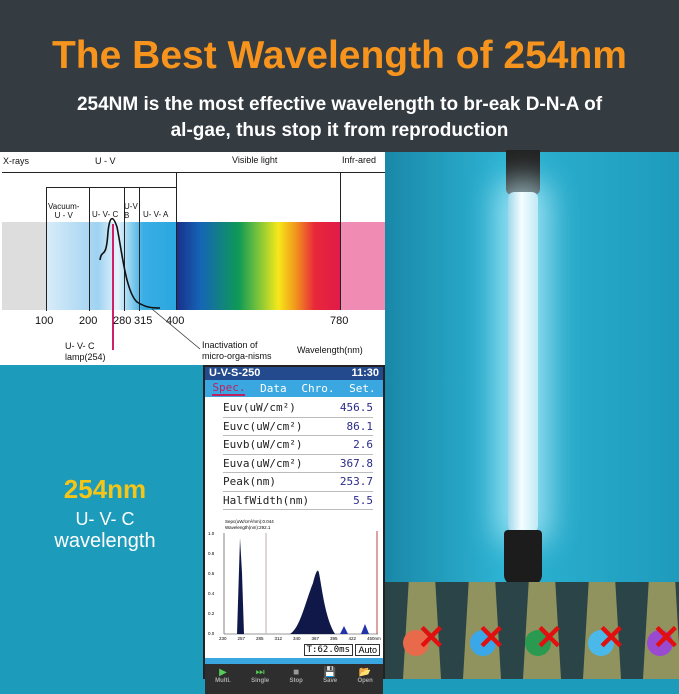 Image resolution: width=679 pixels, height=694 pixels. What do you see at coordinates (330, 680) in the screenshot?
I see `save-button: 💾 Save` at bounding box center [330, 680].